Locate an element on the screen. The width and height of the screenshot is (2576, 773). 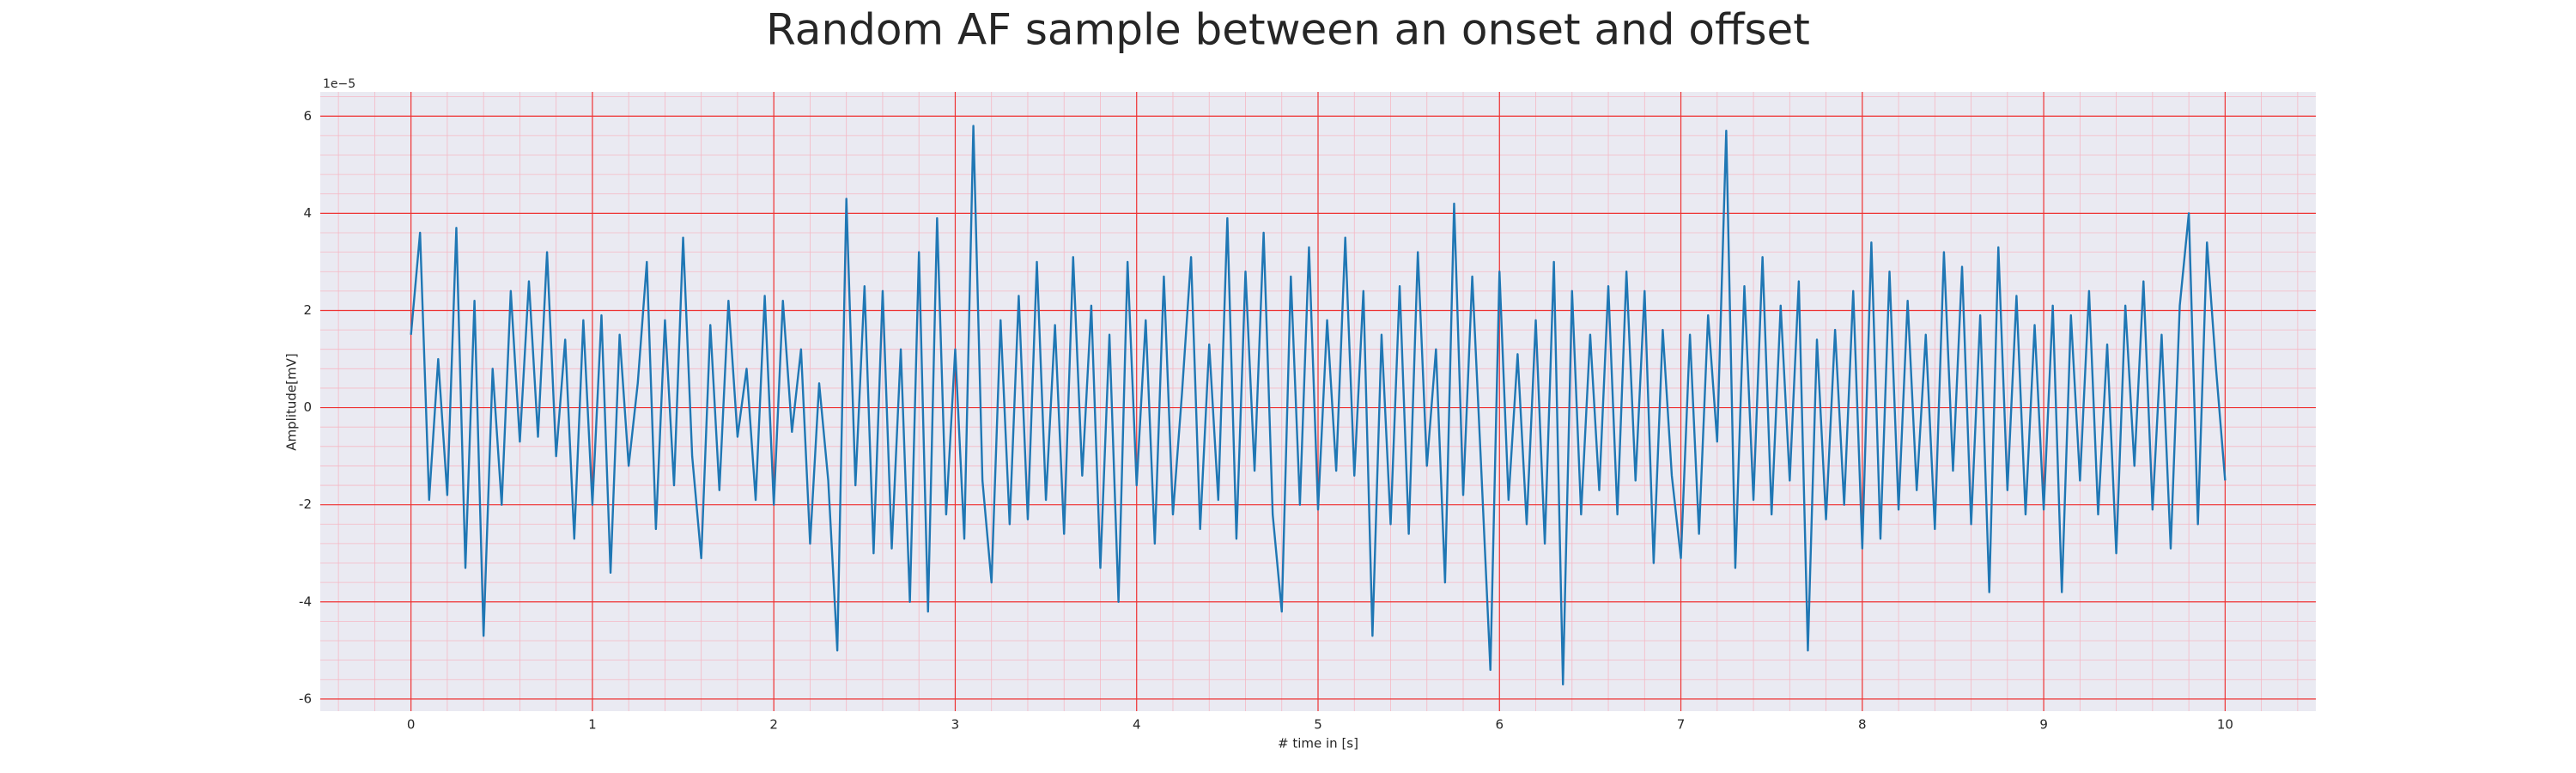
y-tick-label: -6 is located at coordinates (305, 698).